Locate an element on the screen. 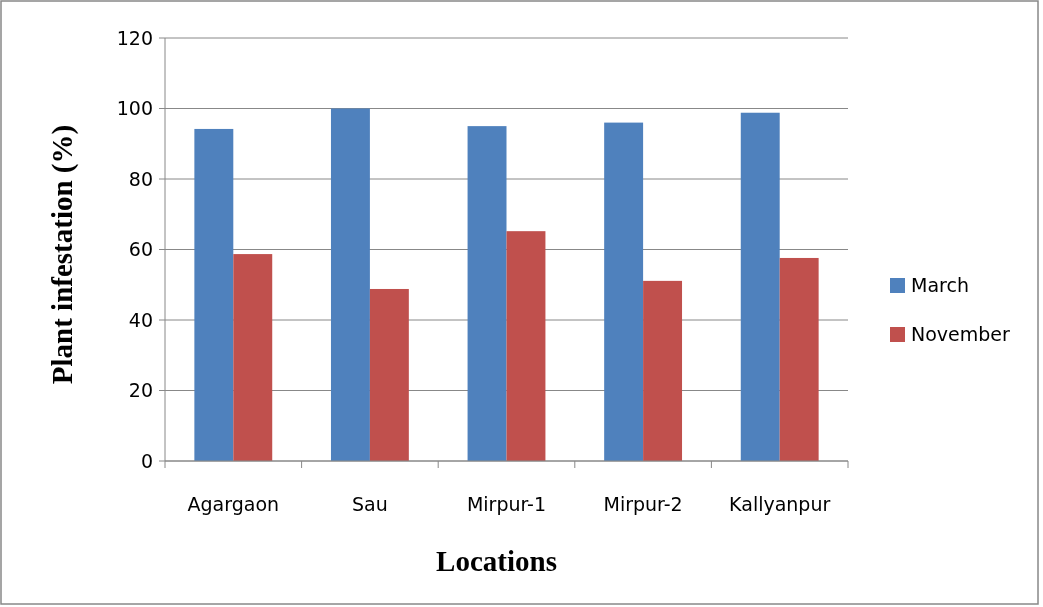 The image size is (1043, 607). y-tick-label: 80 is located at coordinates (140, 178).